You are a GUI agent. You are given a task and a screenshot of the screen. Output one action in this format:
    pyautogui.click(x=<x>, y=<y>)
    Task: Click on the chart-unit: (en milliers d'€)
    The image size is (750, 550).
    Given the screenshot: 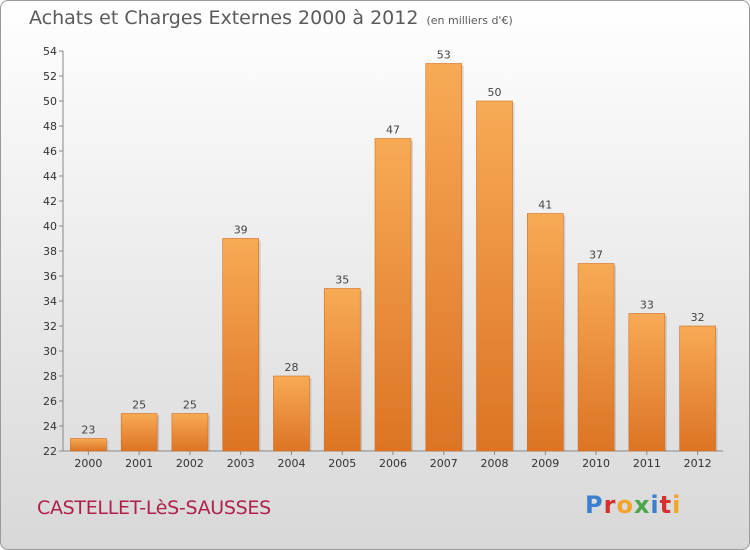 What is the action you would take?
    pyautogui.click(x=469, y=20)
    